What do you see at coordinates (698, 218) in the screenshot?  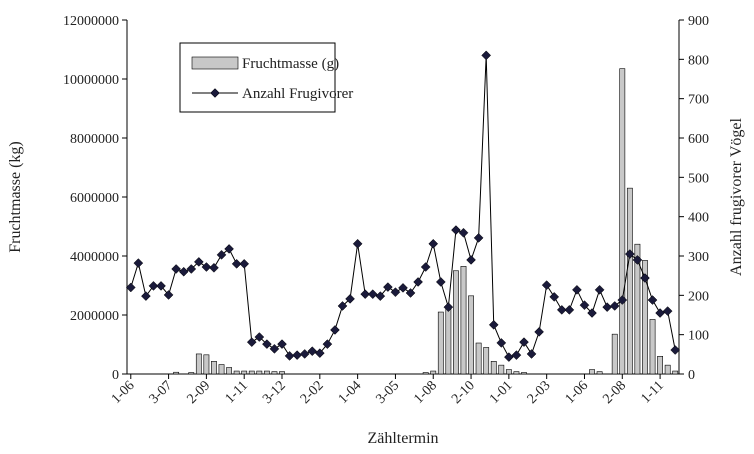 I see `y2-tick-label: 400` at bounding box center [698, 218].